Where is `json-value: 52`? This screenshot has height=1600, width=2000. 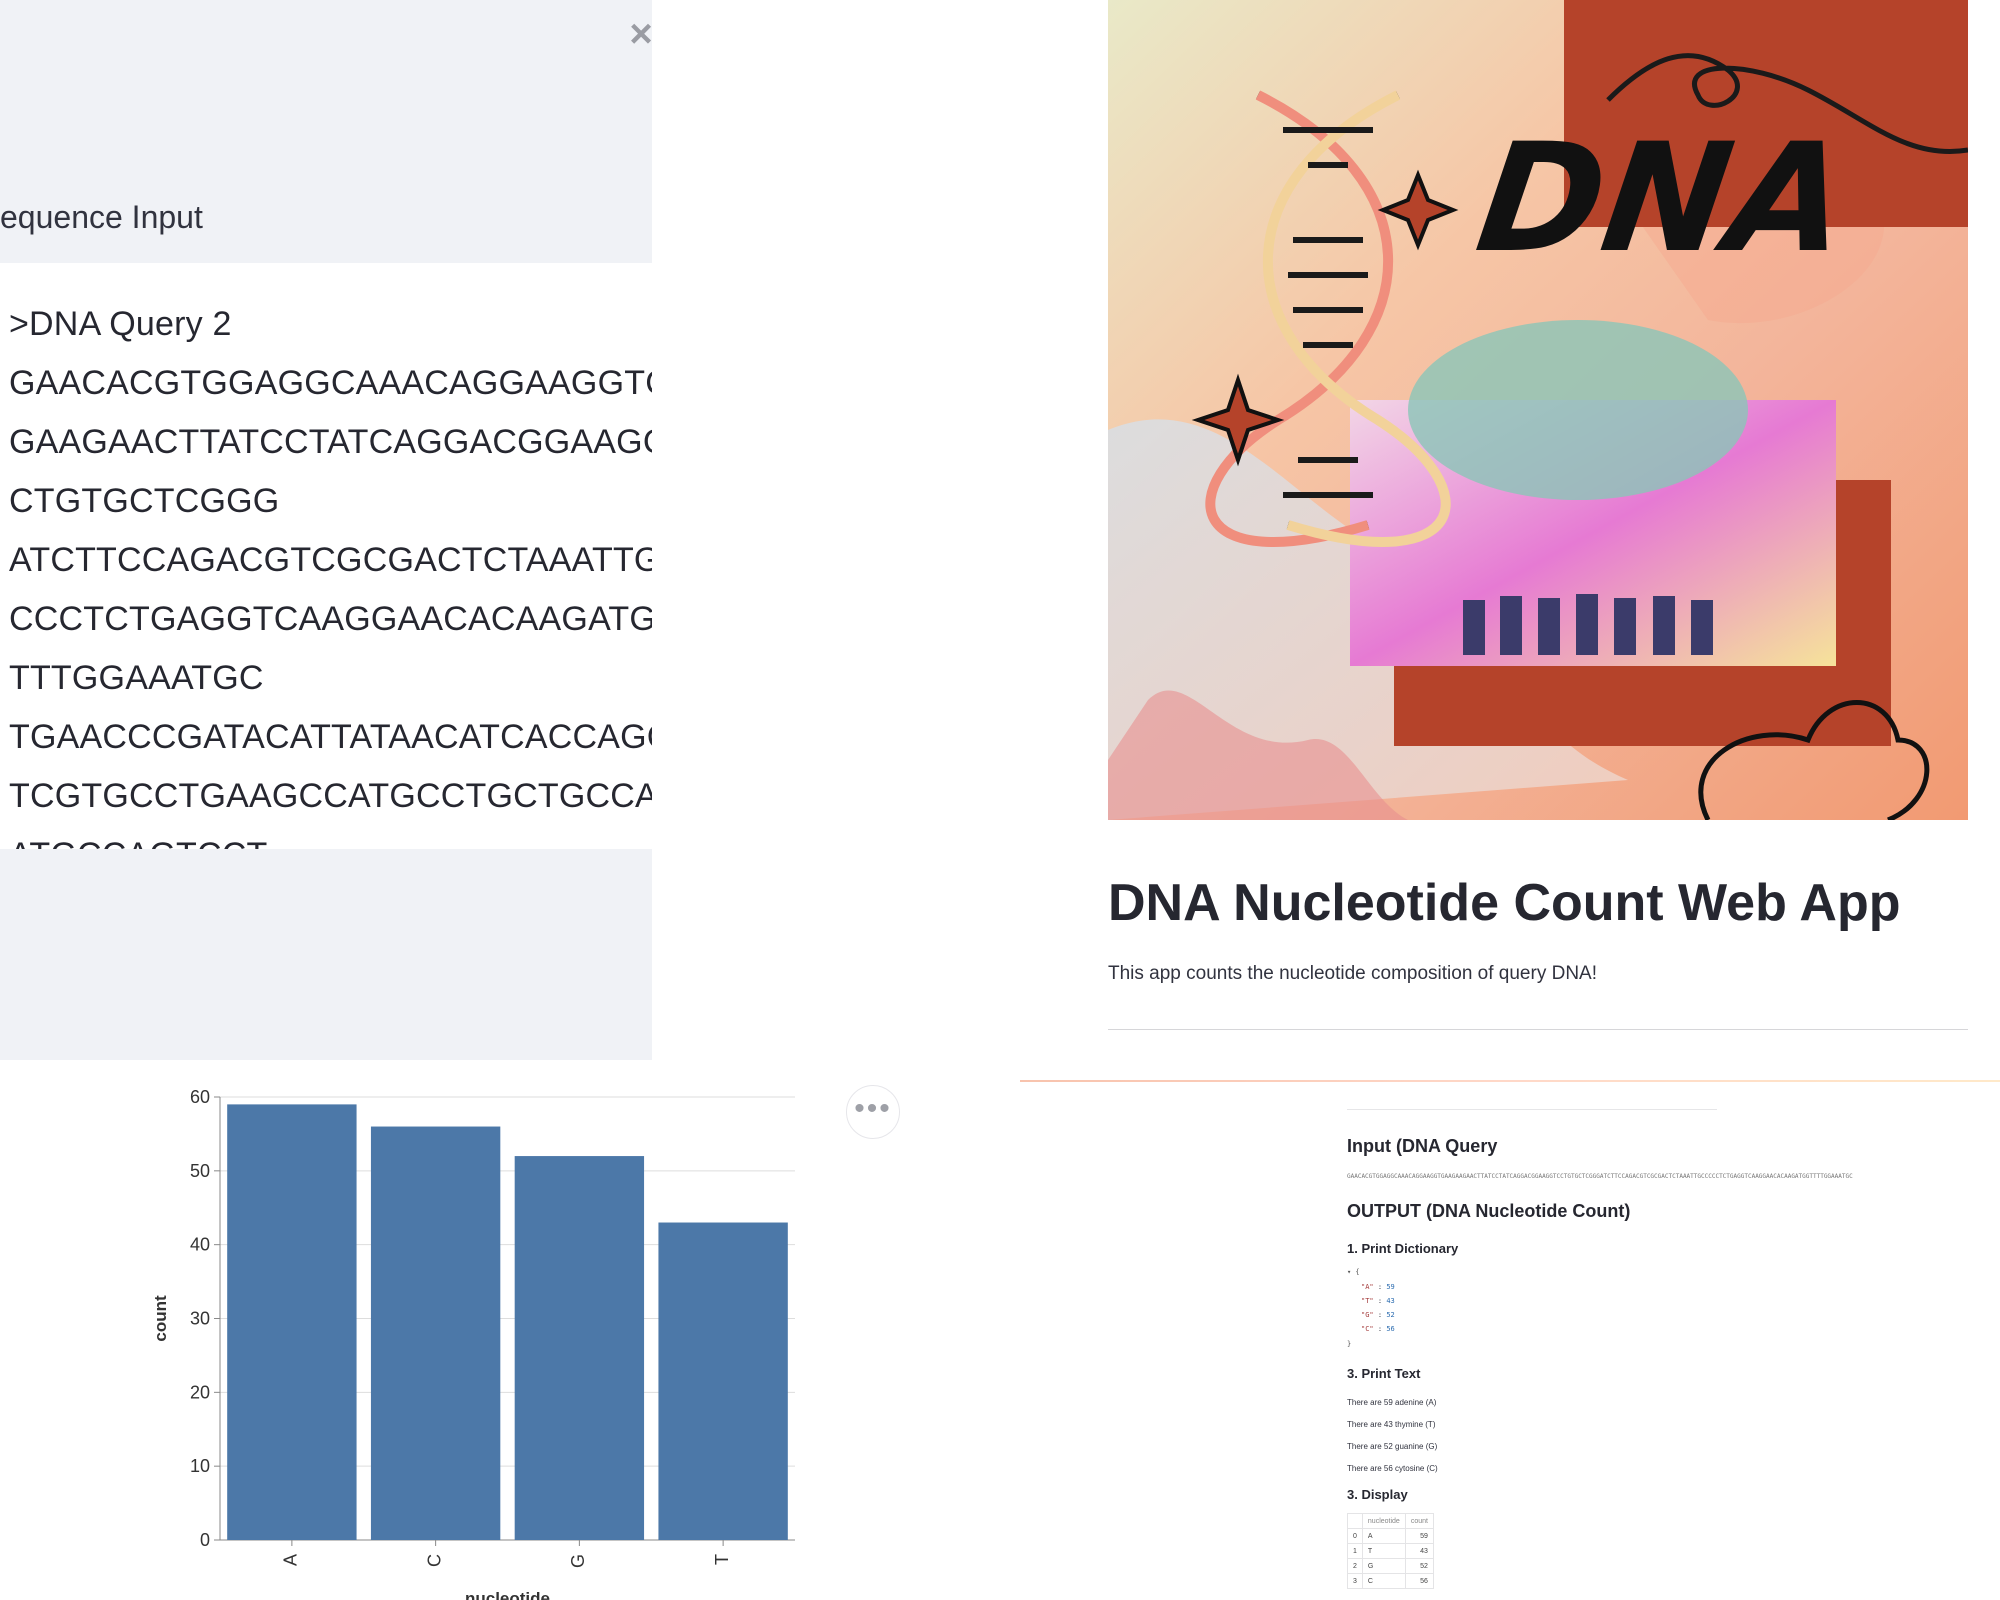
json-value: 52 is located at coordinates (1390, 1315).